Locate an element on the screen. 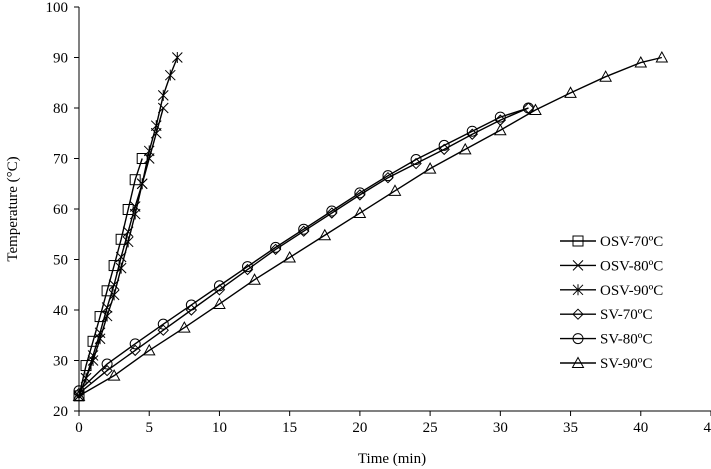  x-tick-label: 25 is located at coordinates (430, 428).